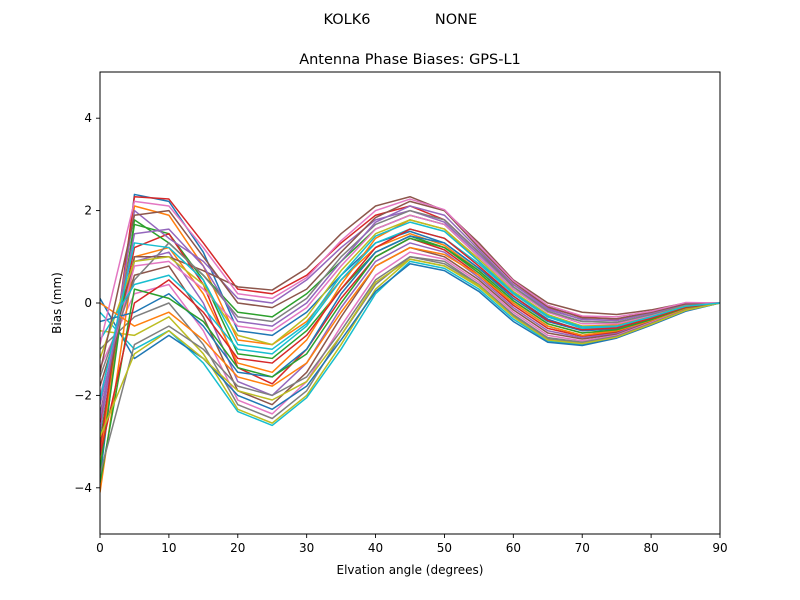 The image size is (800, 600). Describe the element at coordinates (719, 548) in the screenshot. I see `x-tick-label: 90` at that location.